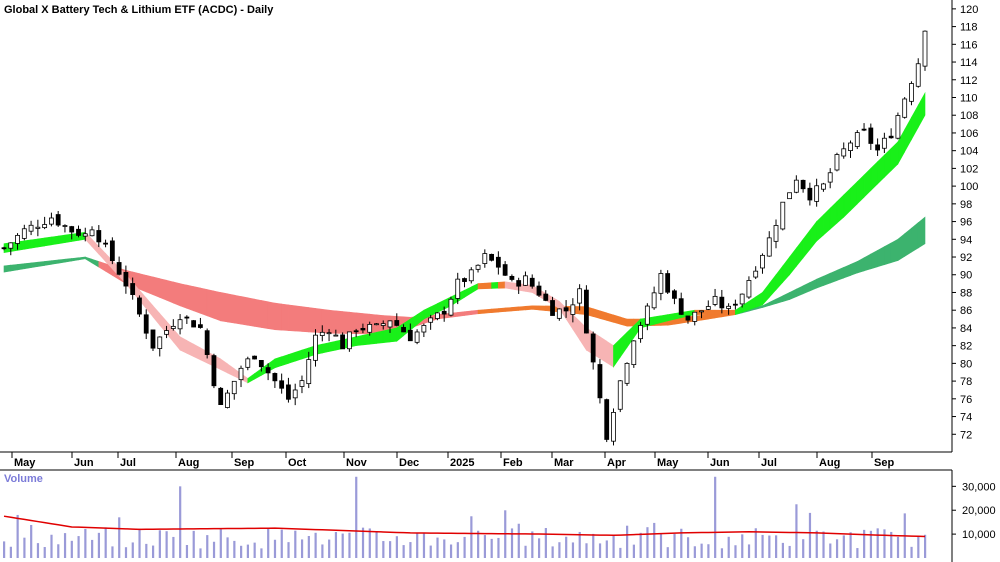 This screenshot has width=1000, height=562. I want to click on month-label: Aug, so click(829, 463).